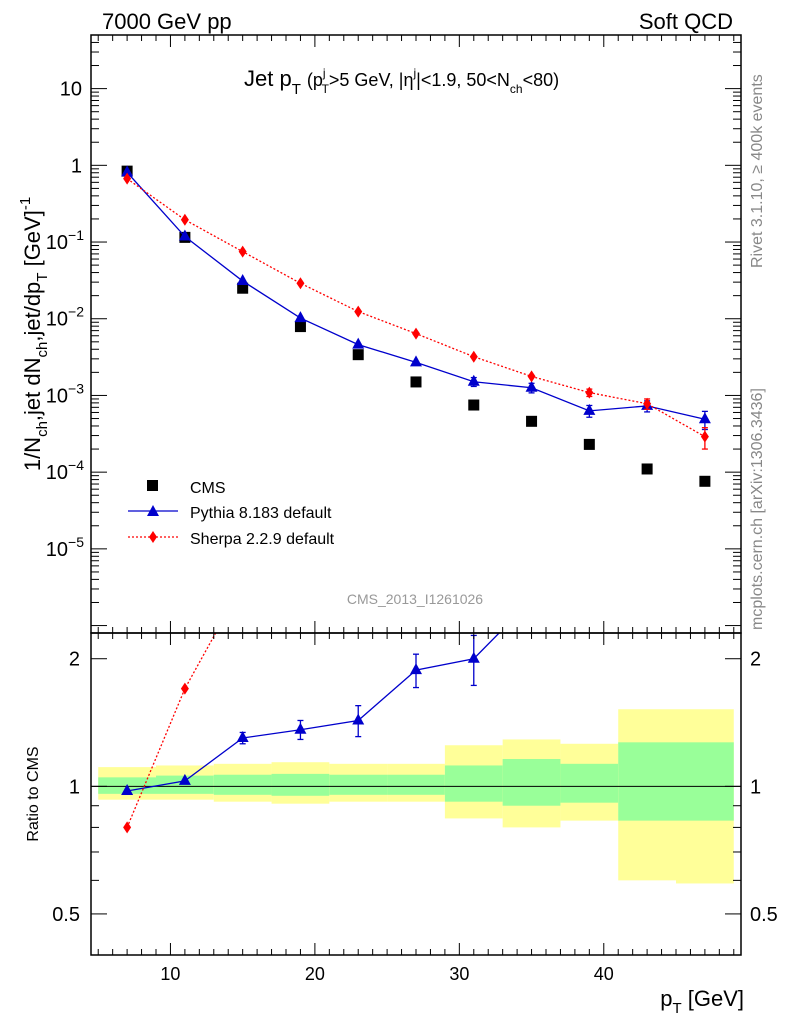 This screenshot has height=1024, width=786. I want to click on x-tick-label-30: 30, so click(459, 974).